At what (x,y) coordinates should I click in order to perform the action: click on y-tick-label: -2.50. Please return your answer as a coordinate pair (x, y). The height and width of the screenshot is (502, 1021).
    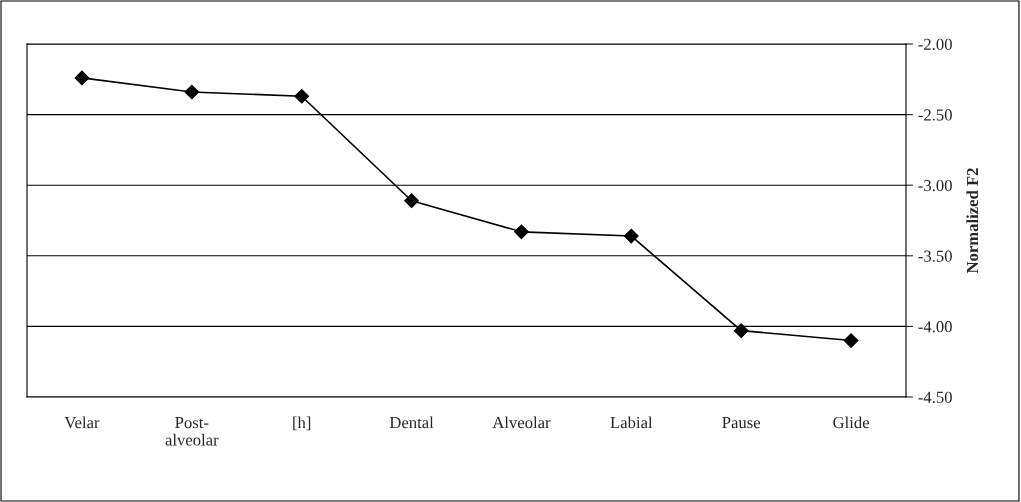
    Looking at the image, I should click on (935, 115).